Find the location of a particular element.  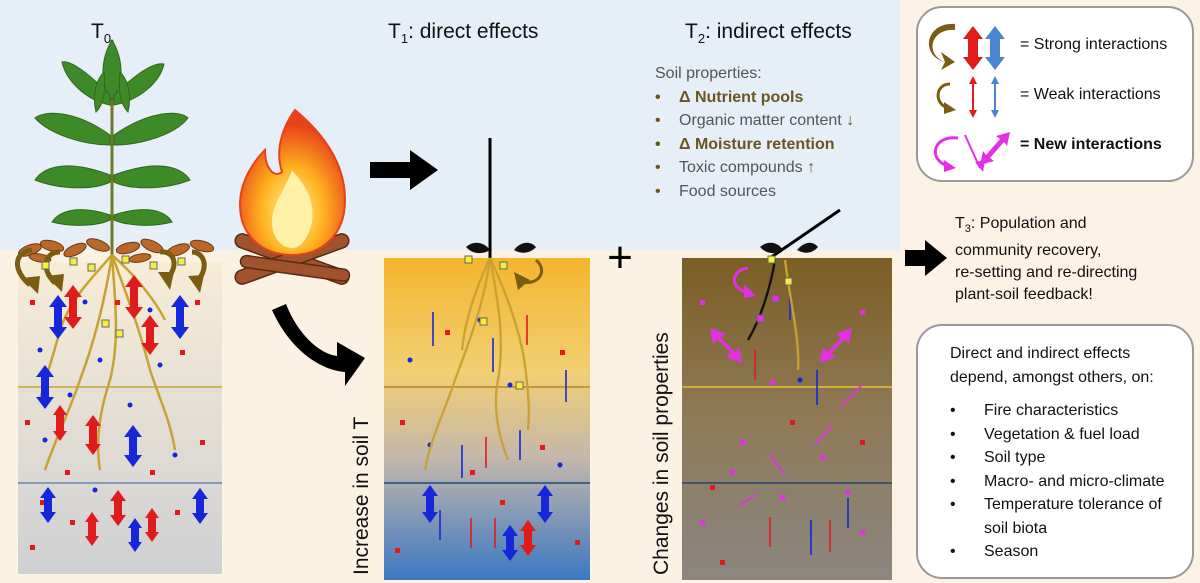

header-t1: T1: direct effects is located at coordinates (463, 33).